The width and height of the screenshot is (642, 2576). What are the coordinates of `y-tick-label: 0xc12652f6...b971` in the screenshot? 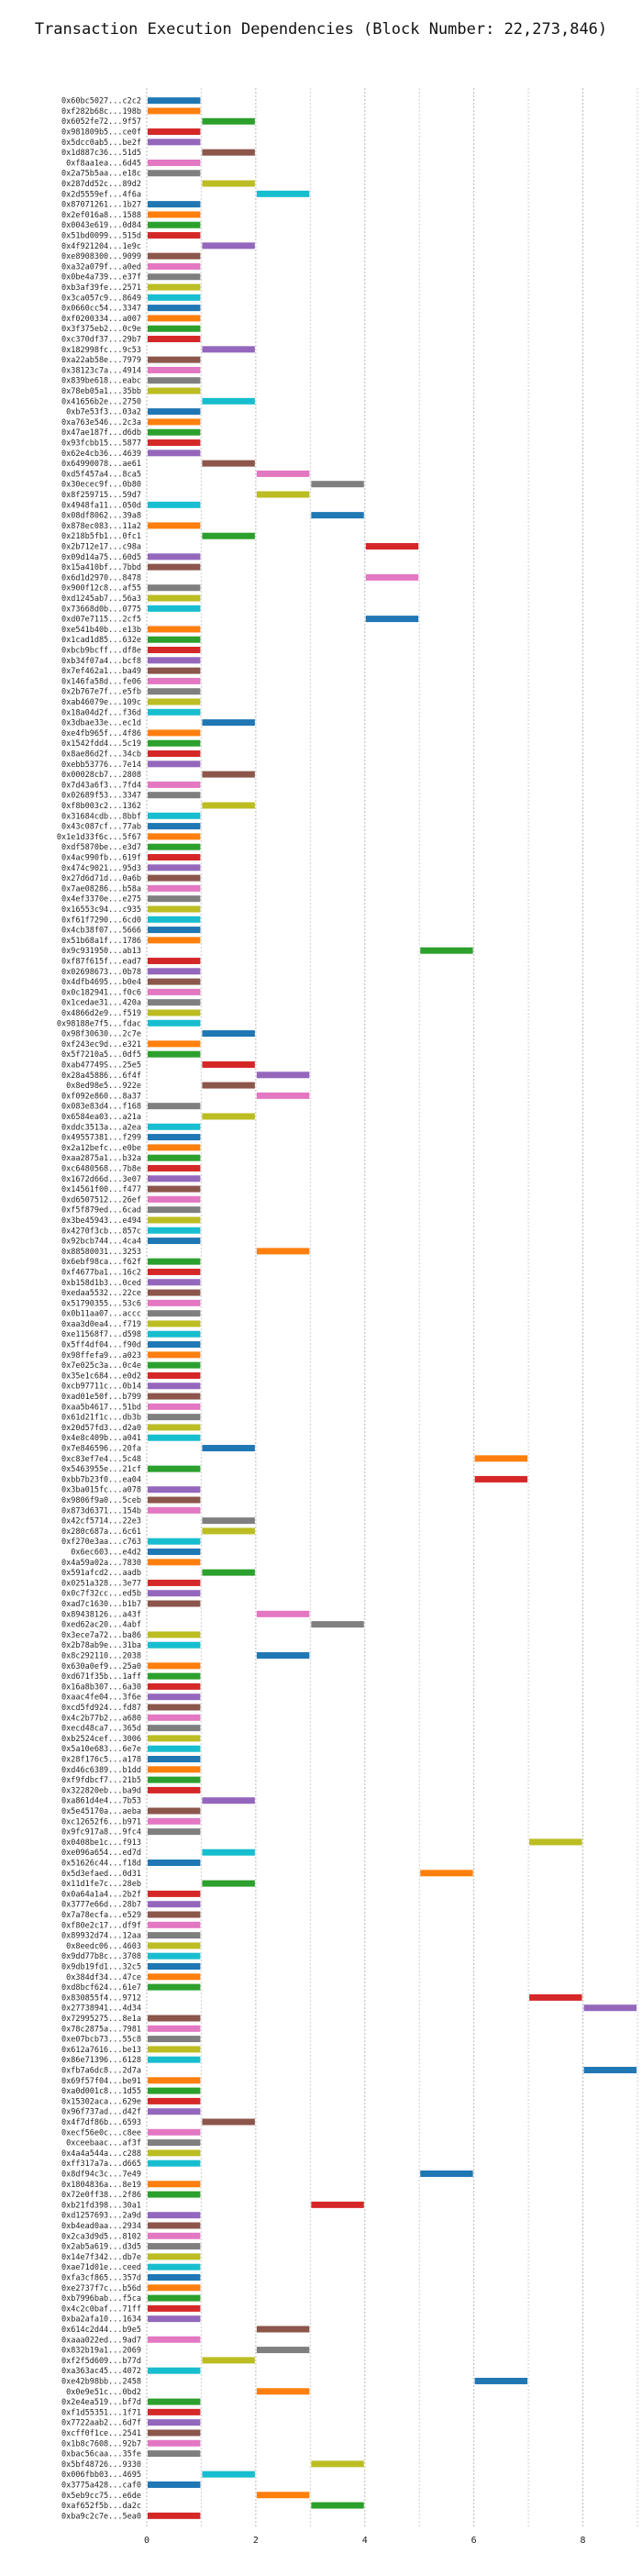 It's located at (101, 1822).